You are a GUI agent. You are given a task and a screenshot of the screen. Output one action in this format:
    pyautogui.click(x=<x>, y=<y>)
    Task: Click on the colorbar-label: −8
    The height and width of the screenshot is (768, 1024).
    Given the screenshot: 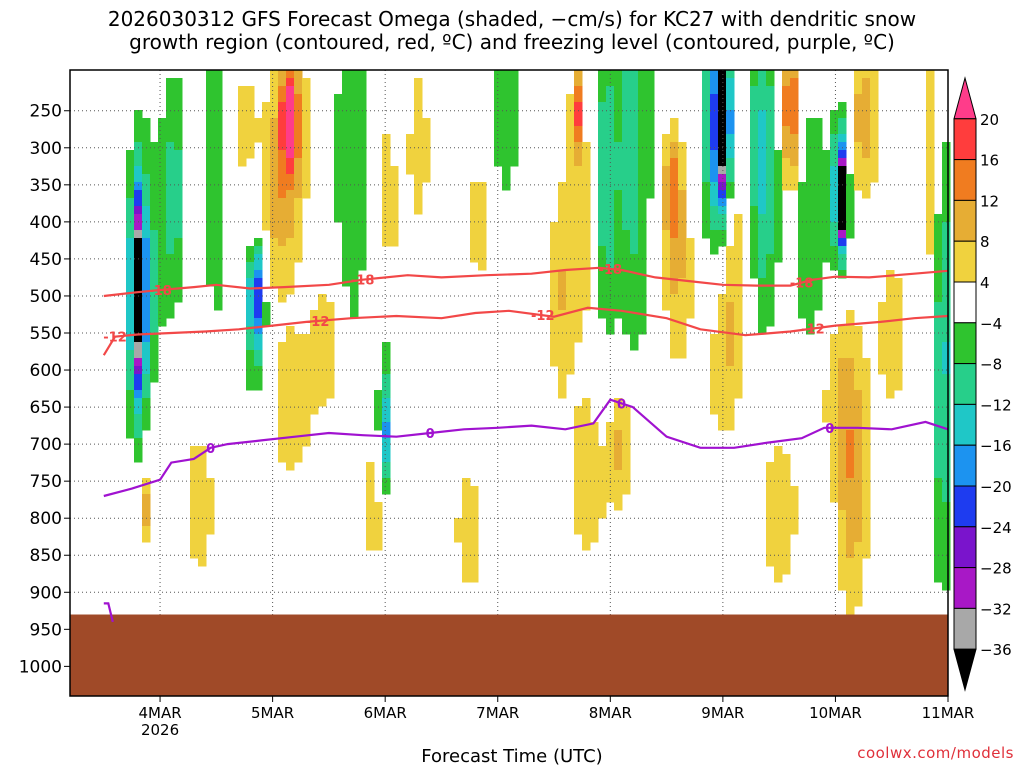 What is the action you would take?
    pyautogui.click(x=991, y=365)
    